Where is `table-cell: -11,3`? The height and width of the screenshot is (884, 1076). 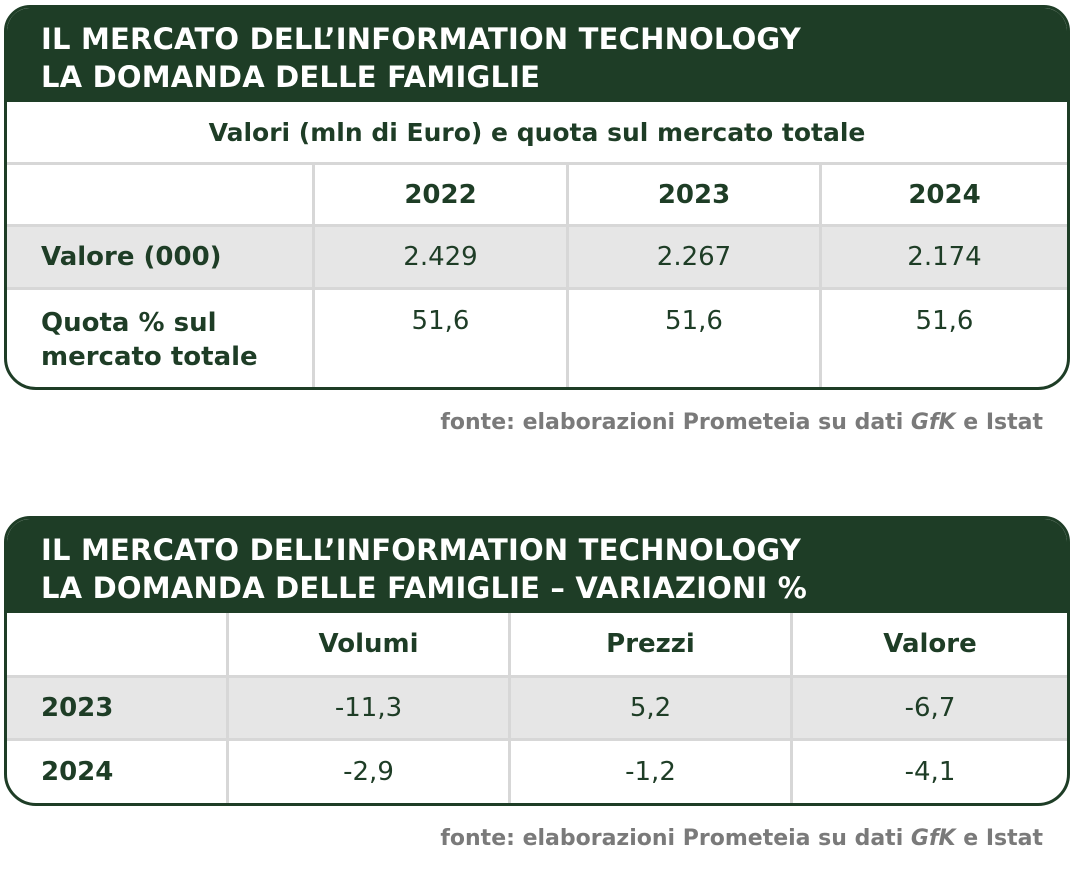 table-cell: -11,3 is located at coordinates (367, 708).